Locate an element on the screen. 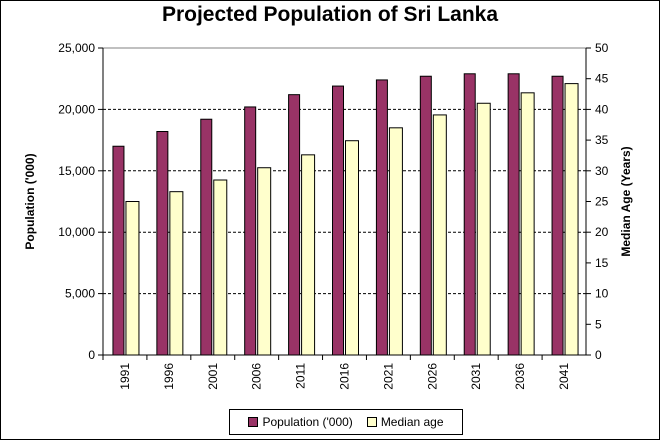  x-tick-label: 2031 is located at coordinates (476, 376).